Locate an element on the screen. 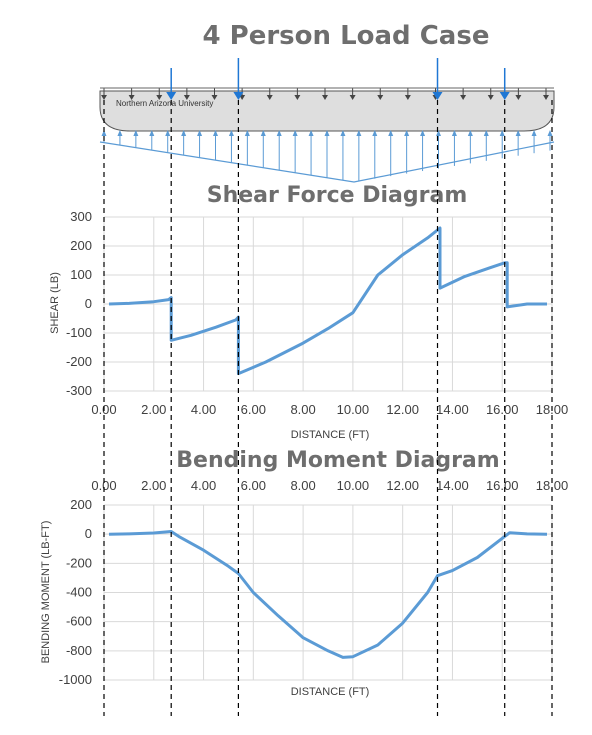 This screenshot has height=735, width=592. shear-y-tick-label: -300 is located at coordinates (79, 390).